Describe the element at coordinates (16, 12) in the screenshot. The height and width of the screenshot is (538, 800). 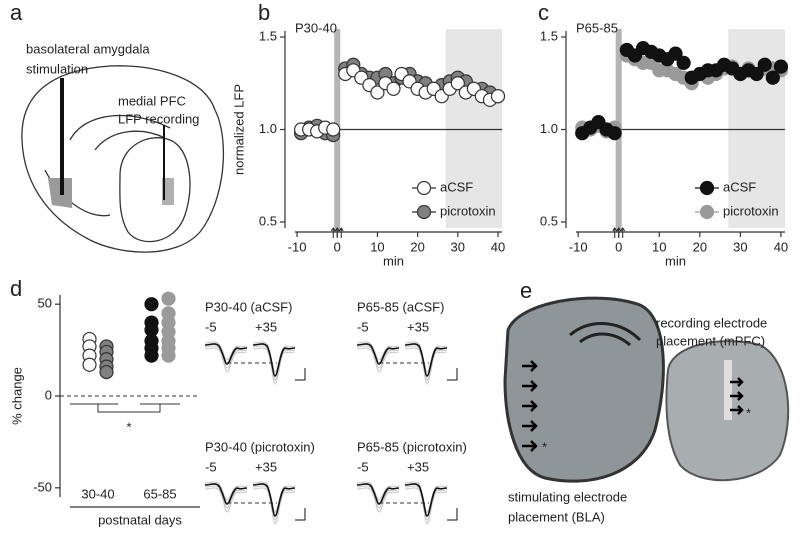
I see `panel-letter: a` at that location.